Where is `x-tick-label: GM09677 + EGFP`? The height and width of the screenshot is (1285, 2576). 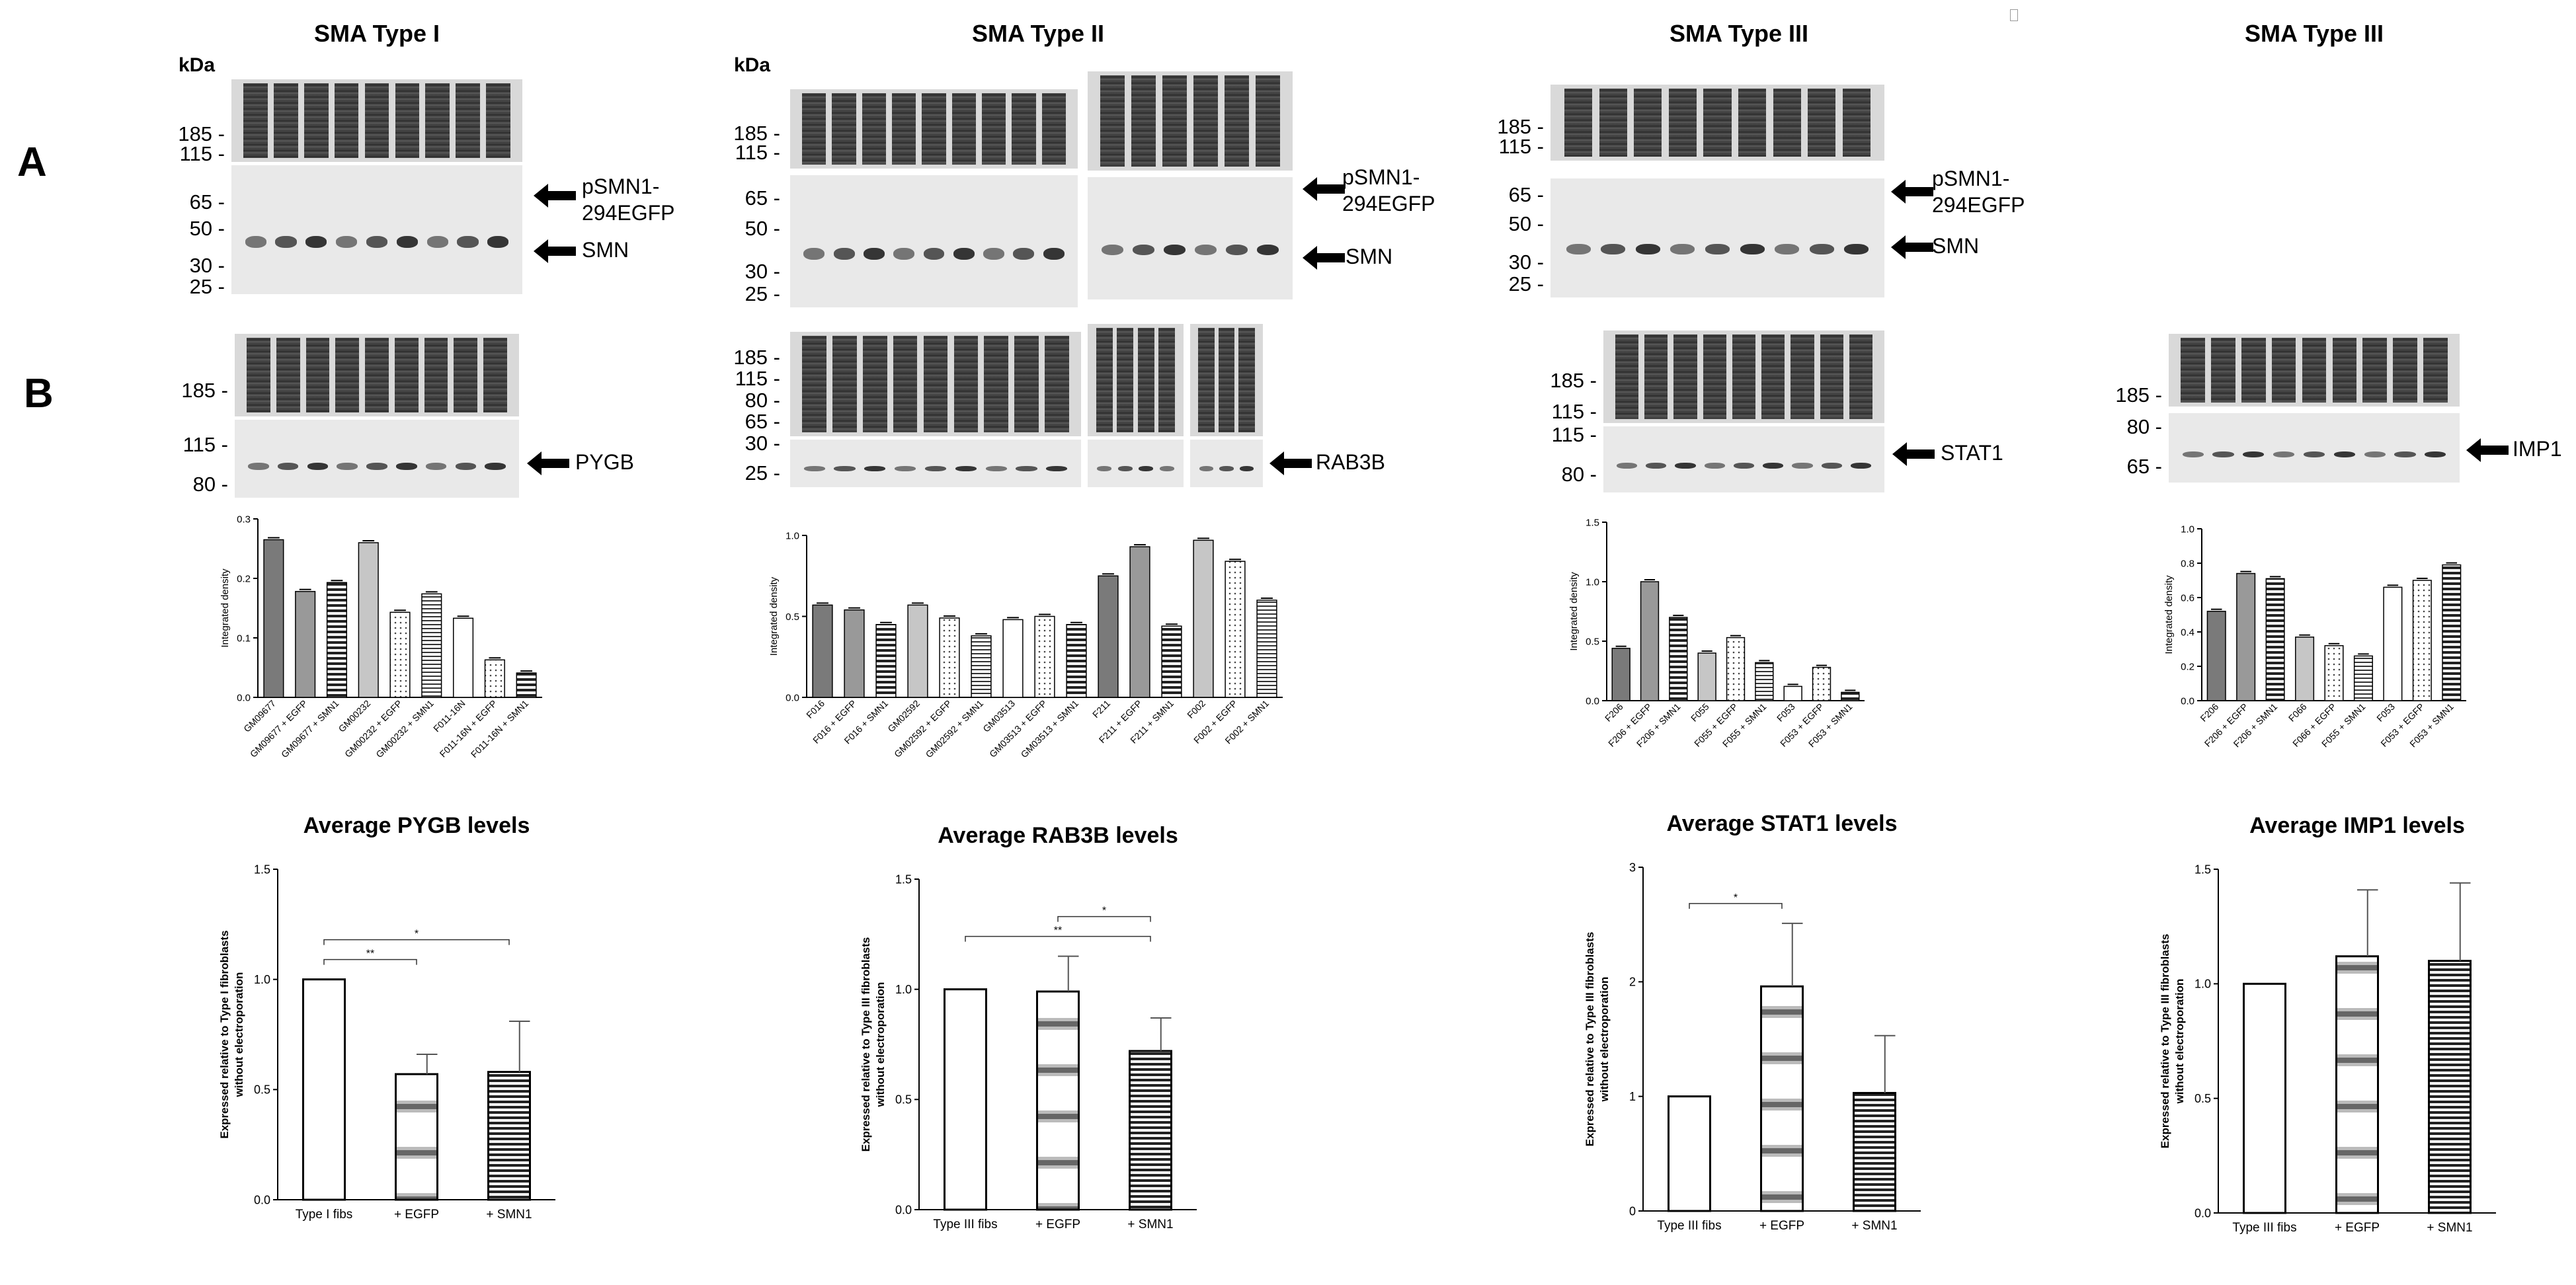 x-tick-label: GM09677 + EGFP is located at coordinates (278, 728).